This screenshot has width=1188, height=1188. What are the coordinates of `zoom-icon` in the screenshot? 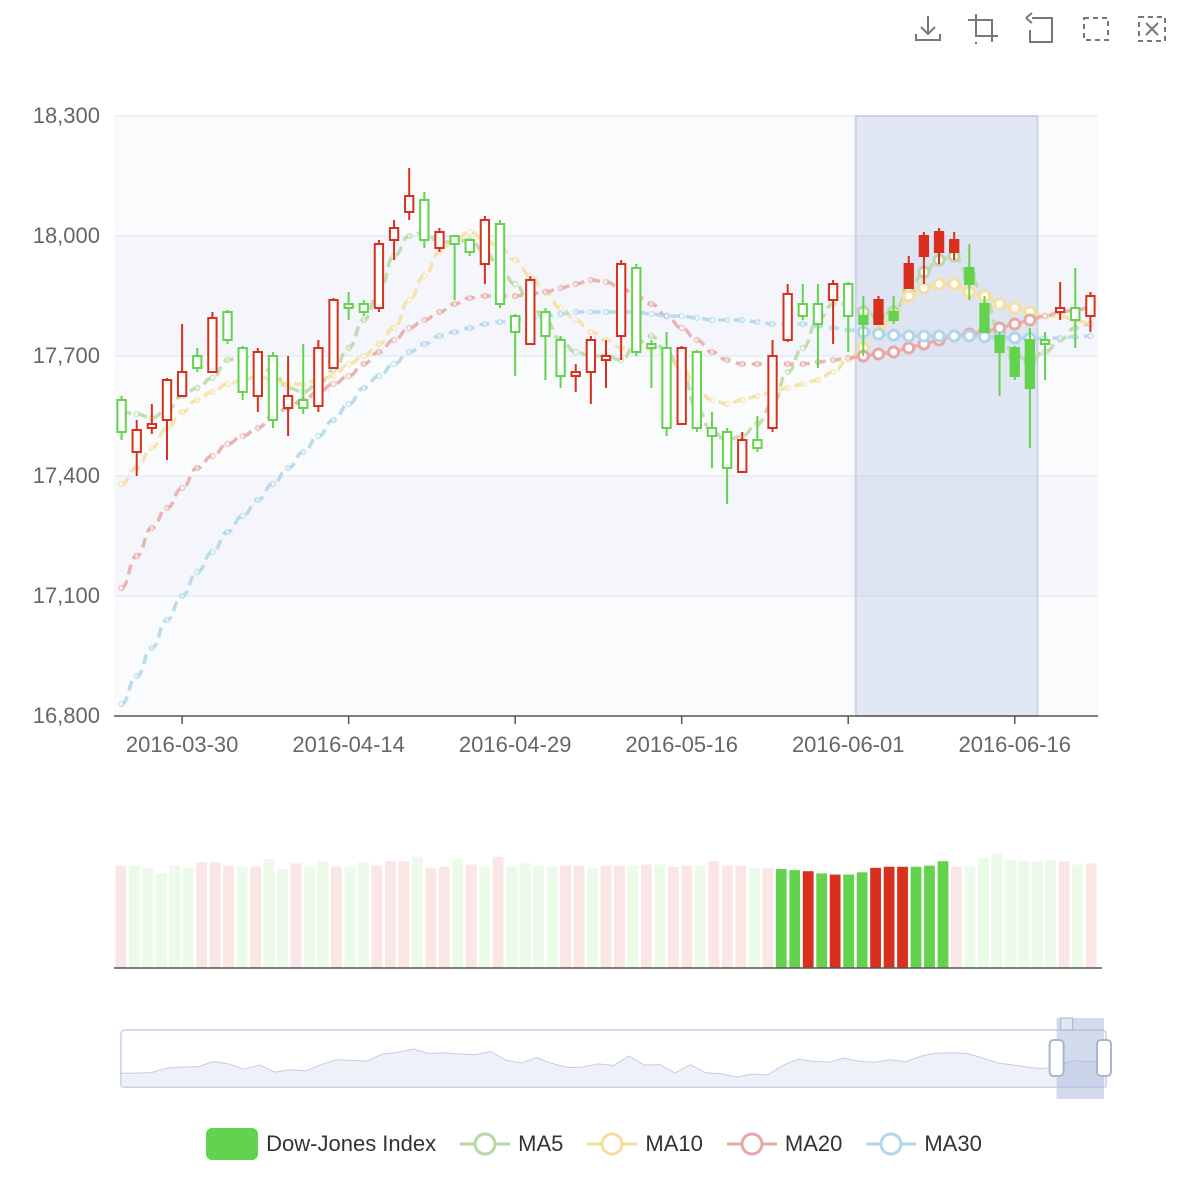 It's located at (984, 28).